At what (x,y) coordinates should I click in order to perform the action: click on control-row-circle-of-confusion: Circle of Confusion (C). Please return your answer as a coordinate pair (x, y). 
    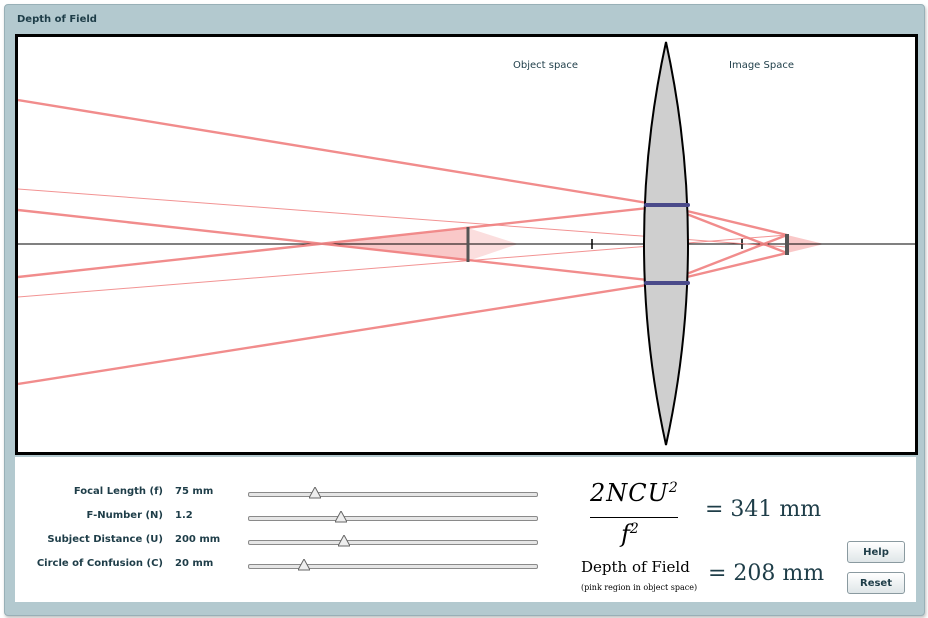
    Looking at the image, I should click on (89, 566).